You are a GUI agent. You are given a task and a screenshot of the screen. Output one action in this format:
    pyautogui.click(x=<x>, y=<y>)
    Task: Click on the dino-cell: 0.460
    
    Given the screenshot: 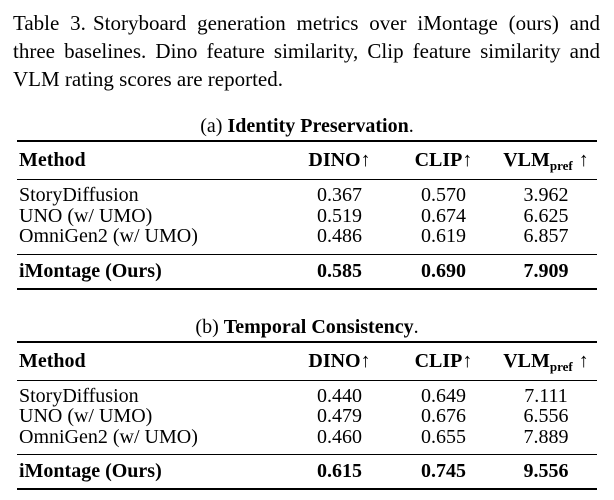 What is the action you would take?
    pyautogui.click(x=339, y=436)
    